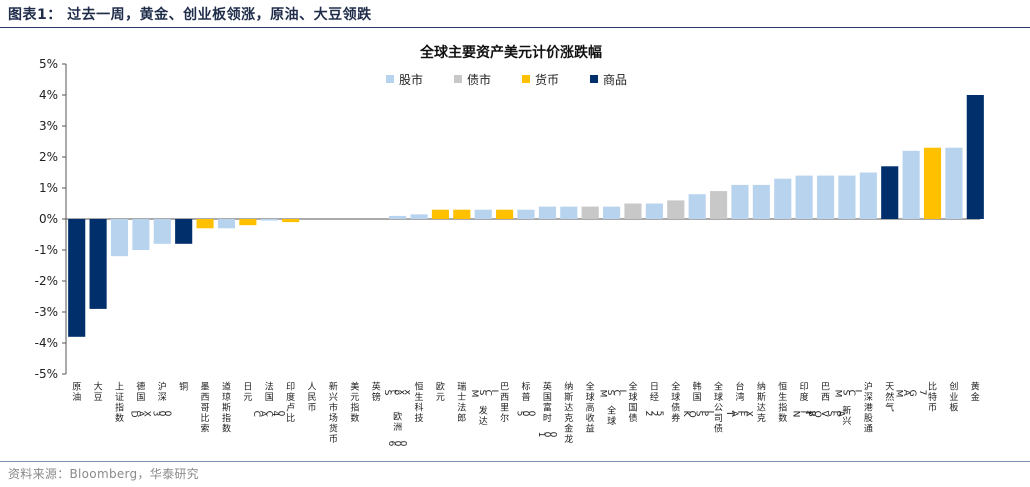 The width and height of the screenshot is (1030, 487). Describe the element at coordinates (804, 399) in the screenshot. I see `x-tick-label: 印度 Nifty` at that location.